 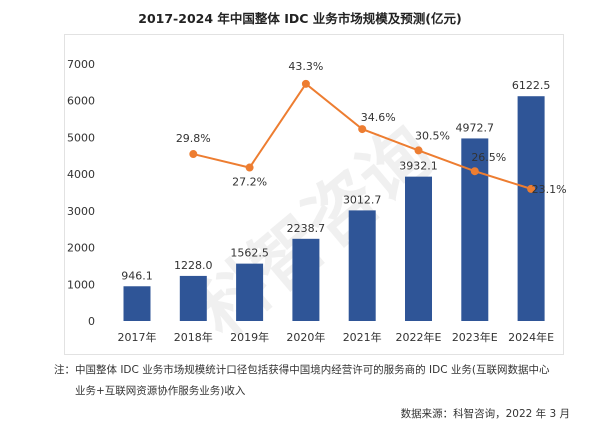 What do you see at coordinates (305, 337) in the screenshot?
I see `x-tick-label: 2020年` at bounding box center [305, 337].